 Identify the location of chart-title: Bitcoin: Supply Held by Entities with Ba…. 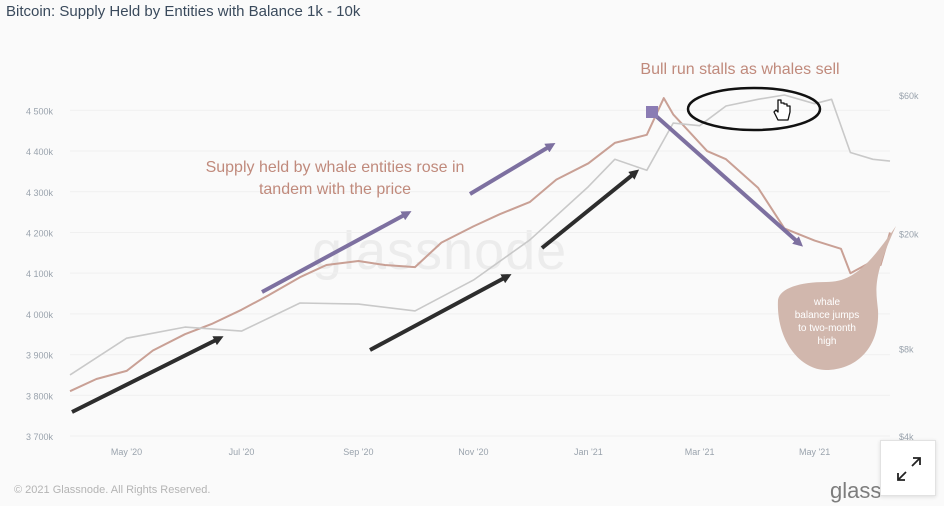
(183, 11).